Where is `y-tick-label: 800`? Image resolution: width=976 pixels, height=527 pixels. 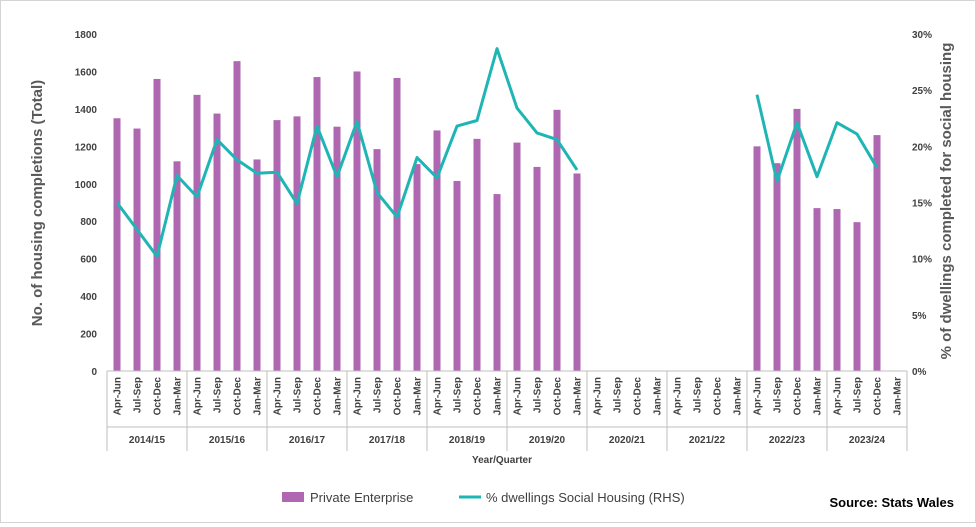 y-tick-label: 800 is located at coordinates (88, 222).